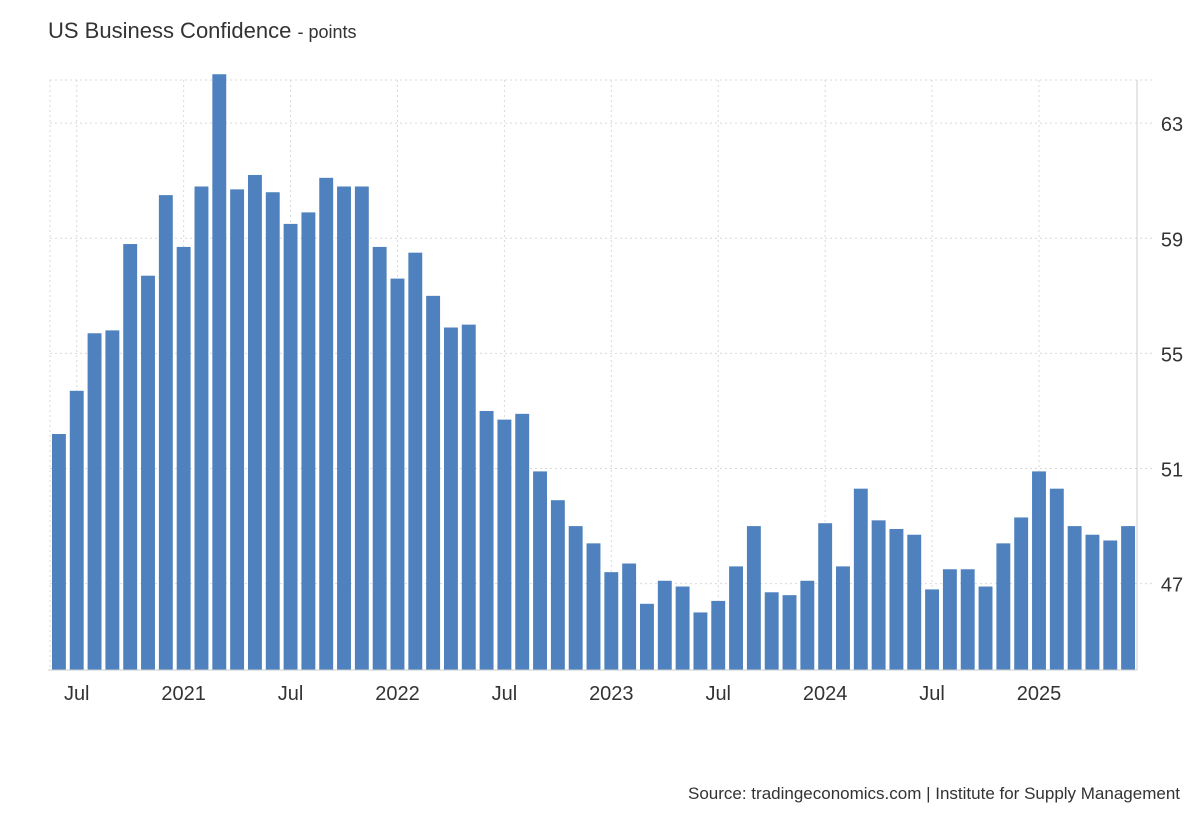 The height and width of the screenshot is (820, 1200). What do you see at coordinates (611, 694) in the screenshot?
I see `x-tick-label: 2023` at bounding box center [611, 694].